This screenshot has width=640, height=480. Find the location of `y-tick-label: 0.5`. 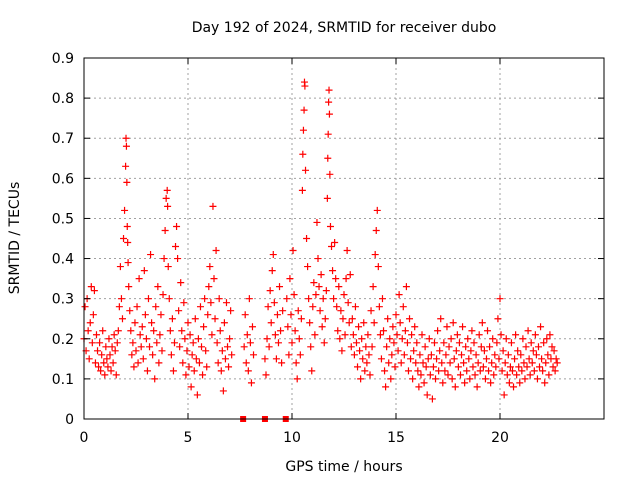

y-tick-label: 0.5 is located at coordinates (63, 219).